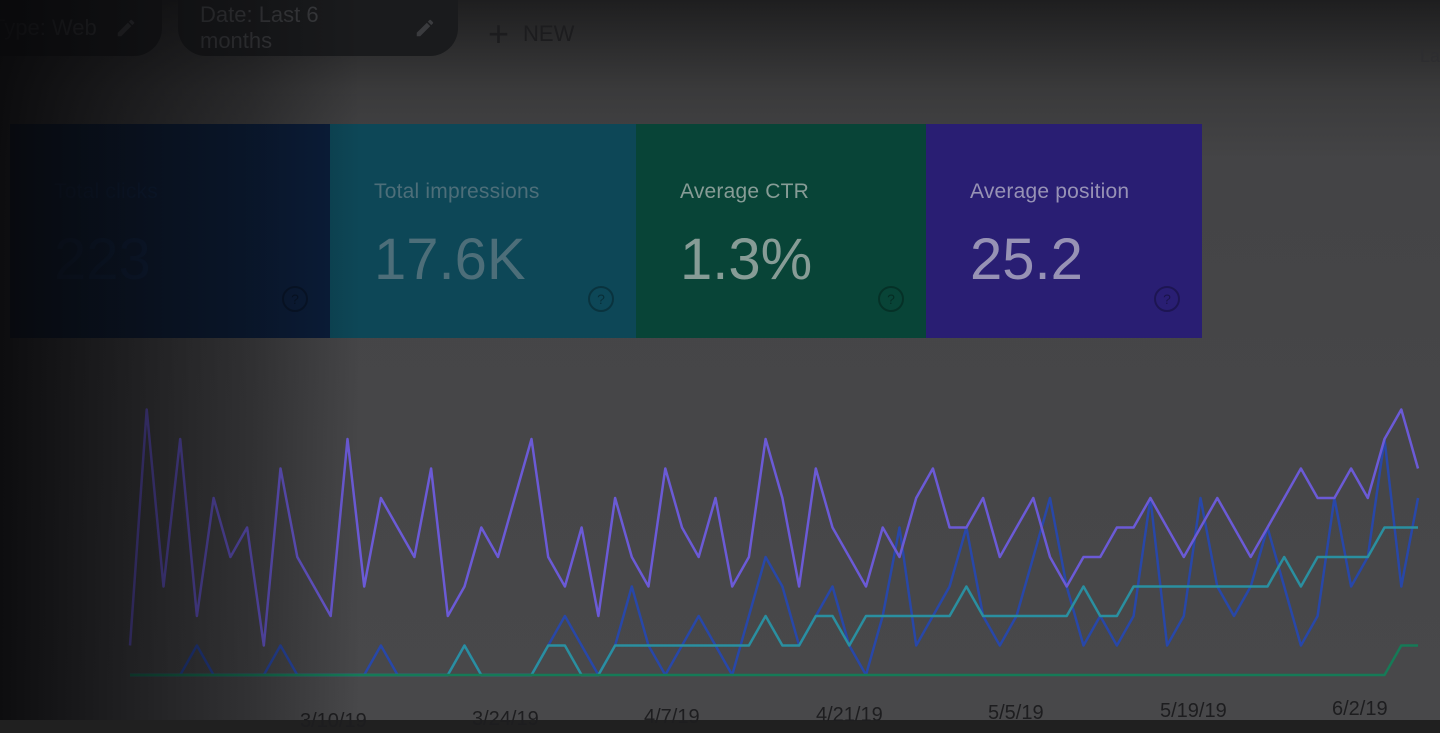 The height and width of the screenshot is (733, 1440). I want to click on metric-value: 1.3%, so click(746, 259).